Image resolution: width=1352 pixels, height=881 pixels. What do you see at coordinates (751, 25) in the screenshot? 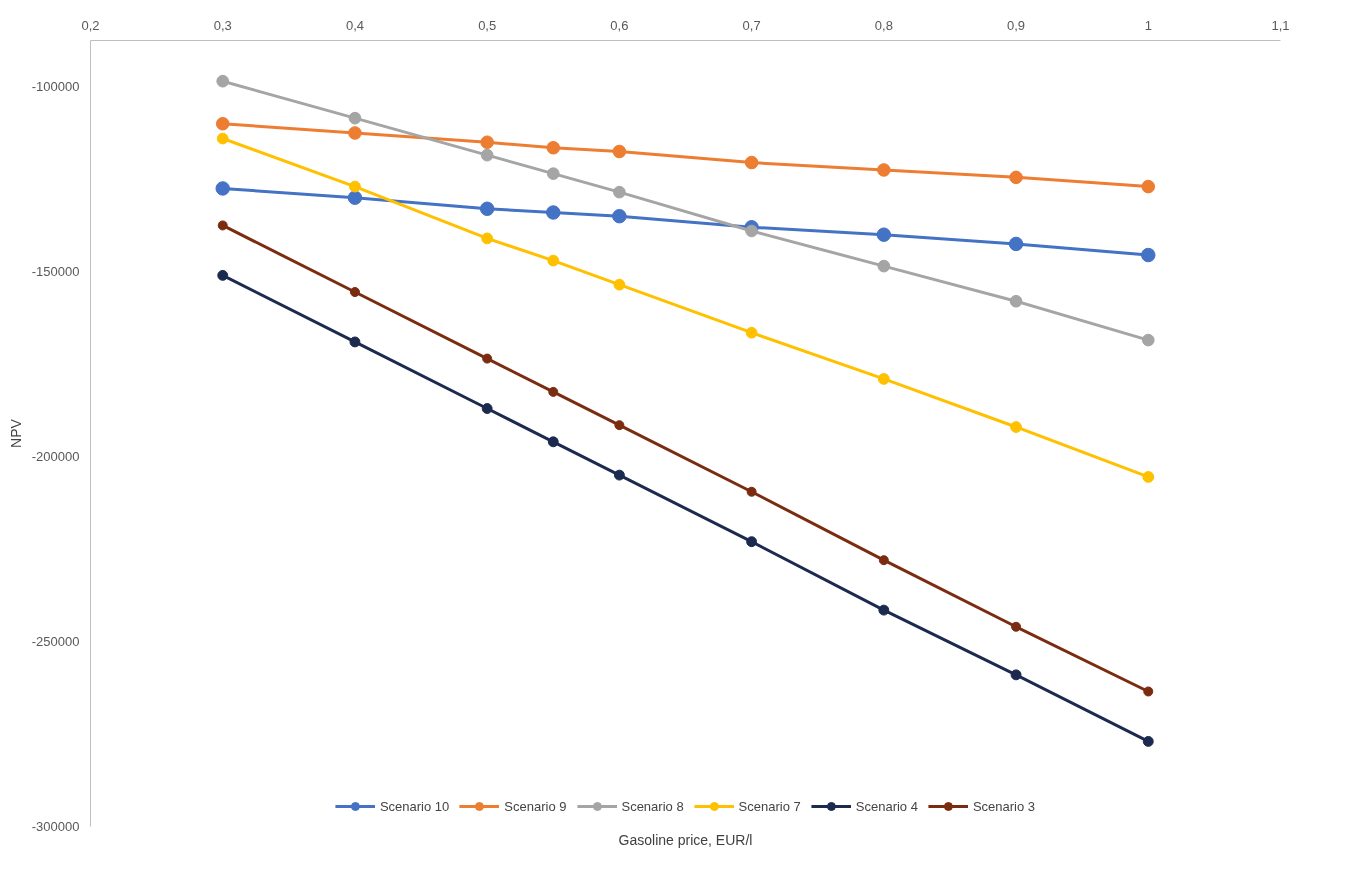
I see `x-tick-label: 0,7` at bounding box center [751, 25].